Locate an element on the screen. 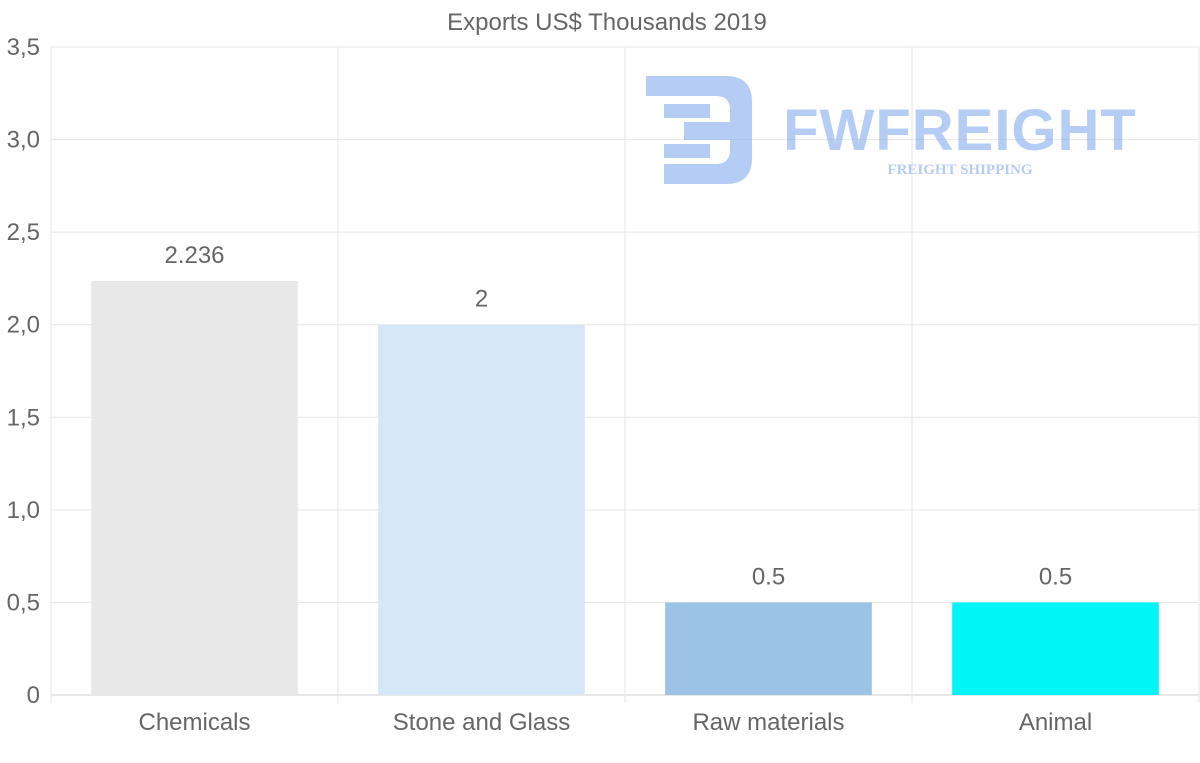  y-tick-label: 3,5 is located at coordinates (23, 47).